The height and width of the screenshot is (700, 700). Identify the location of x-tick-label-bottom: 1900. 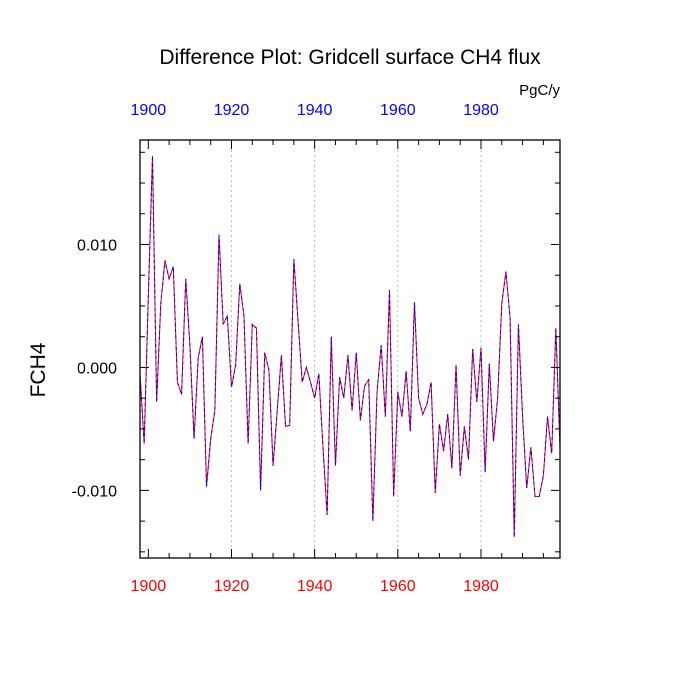
(149, 586).